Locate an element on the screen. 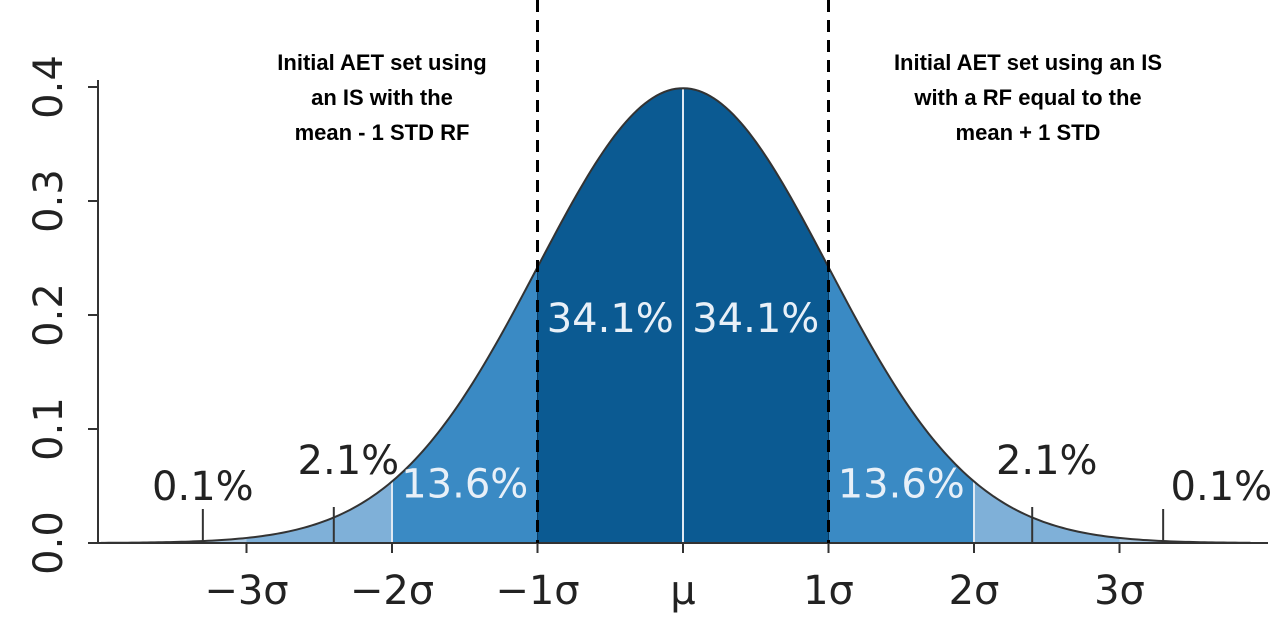 The height and width of the screenshot is (624, 1280). tail-percent-labels: 0.1% 2.1% 2.1% 0.1% is located at coordinates (712, 490).